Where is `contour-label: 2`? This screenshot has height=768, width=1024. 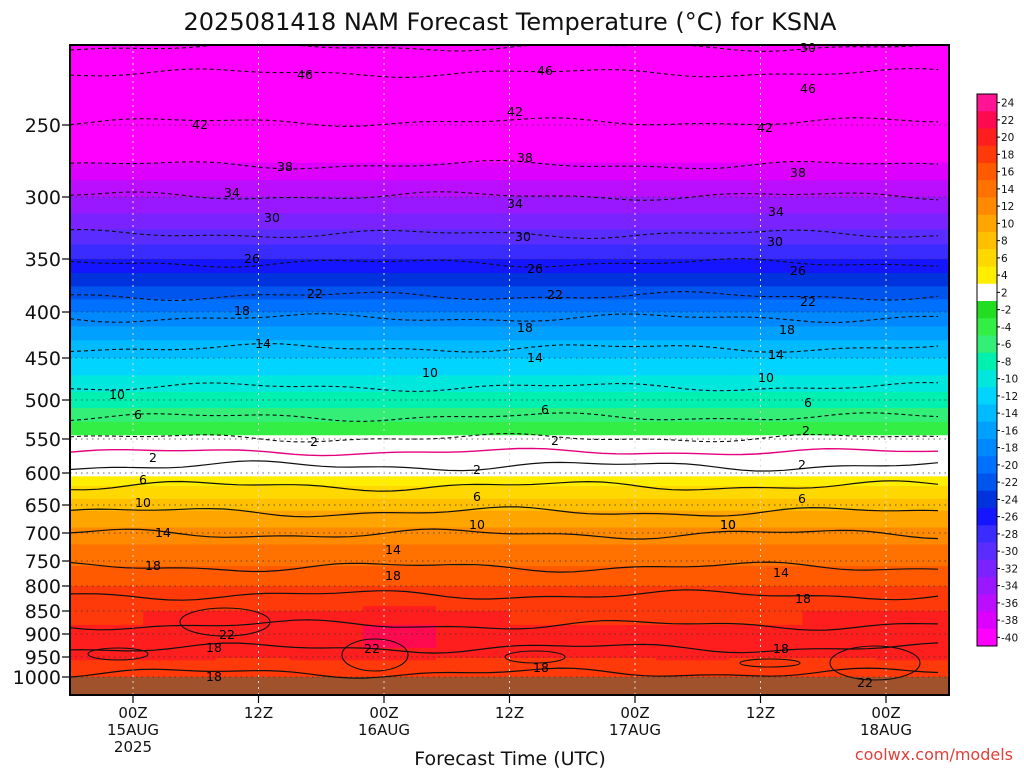
contour-label: 2 is located at coordinates (555, 440).